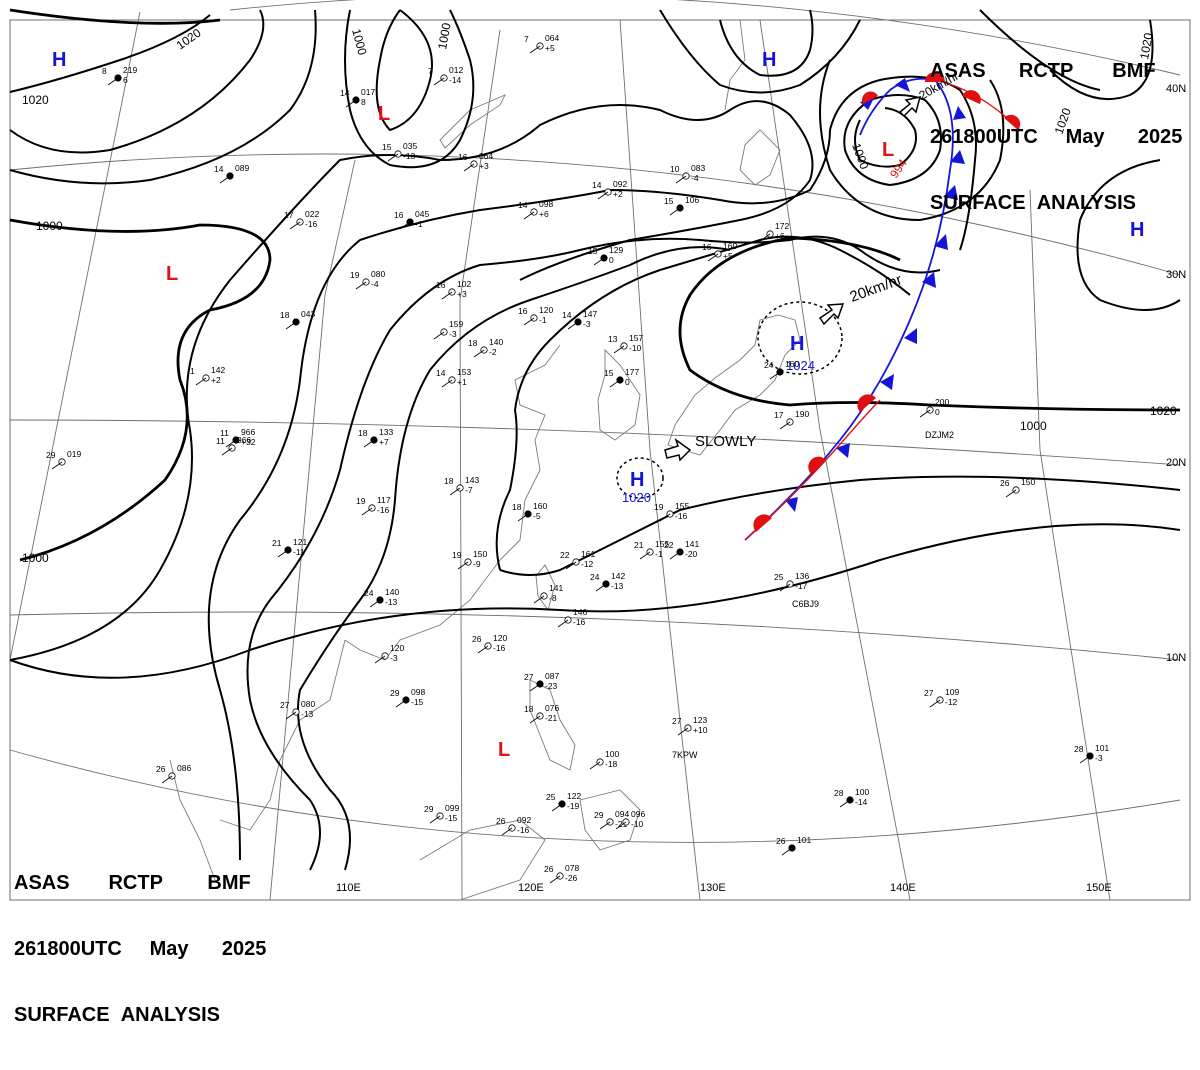  I want to click on station-temperature: 25, so click(779, 577).